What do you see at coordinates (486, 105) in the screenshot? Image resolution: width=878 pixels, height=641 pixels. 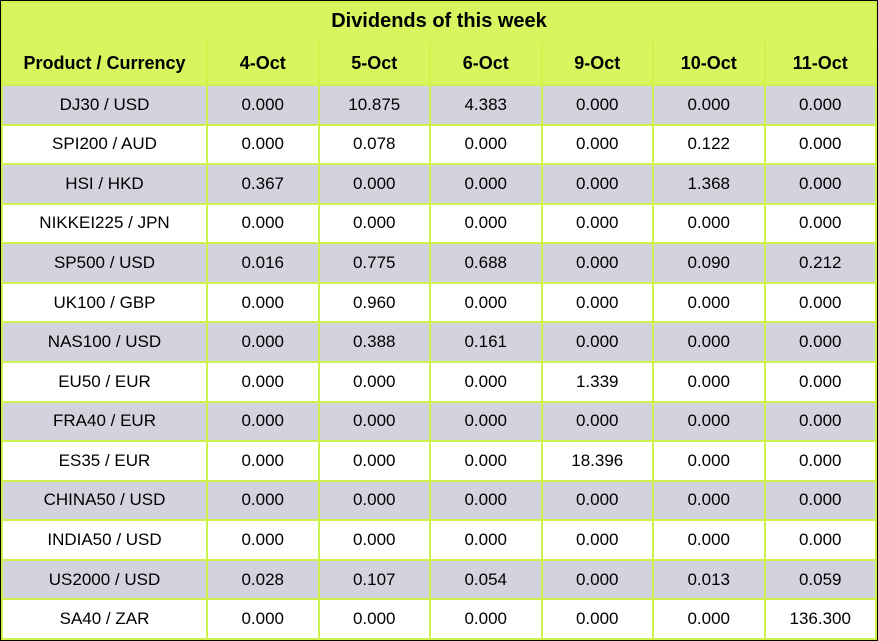 I see `dividend-value-cell: 4.383` at bounding box center [486, 105].